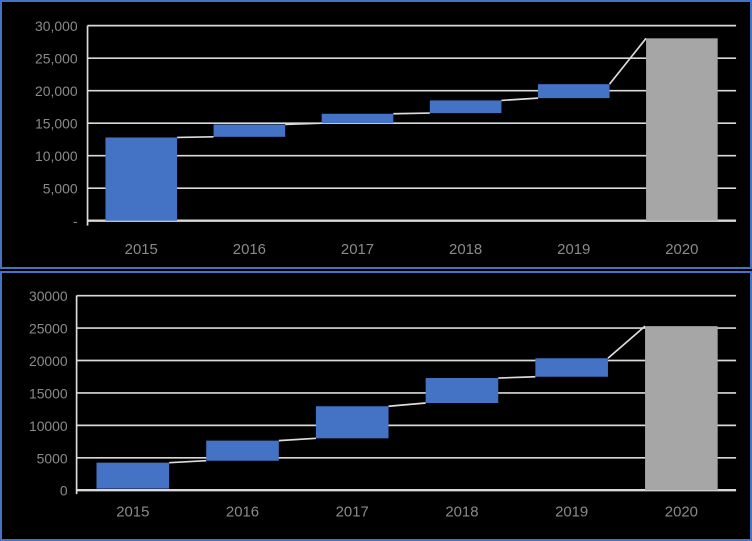 This screenshot has width=752, height=541. Describe the element at coordinates (56, 26) in the screenshot. I see `y-tick-label-30000: 30,000` at that location.